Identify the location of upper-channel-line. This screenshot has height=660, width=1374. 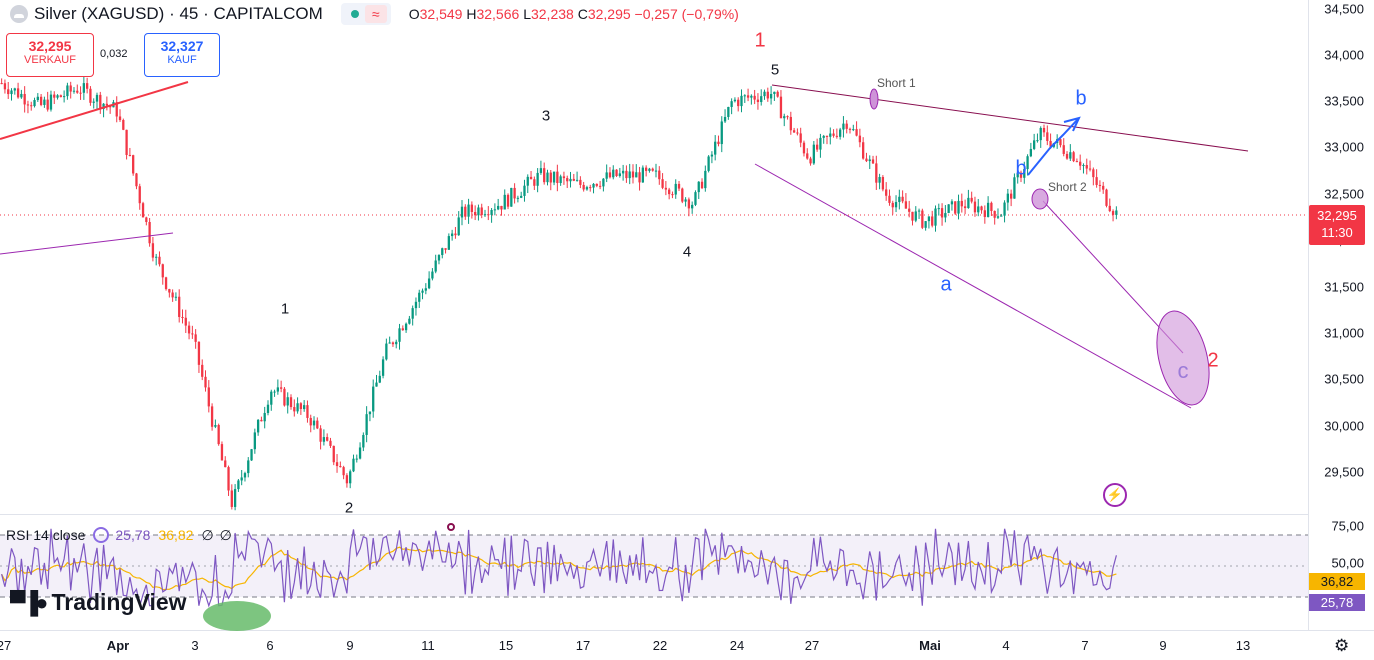
(1010, 118).